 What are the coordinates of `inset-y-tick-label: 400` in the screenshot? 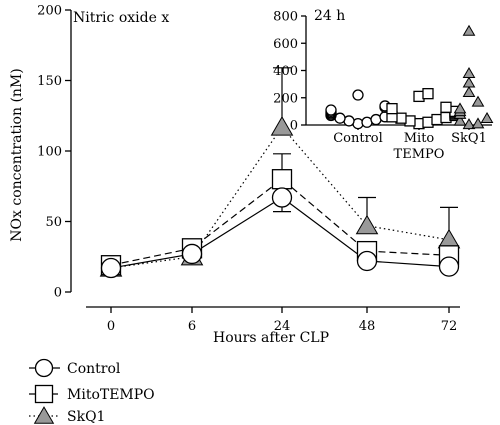 It's located at (285, 71).